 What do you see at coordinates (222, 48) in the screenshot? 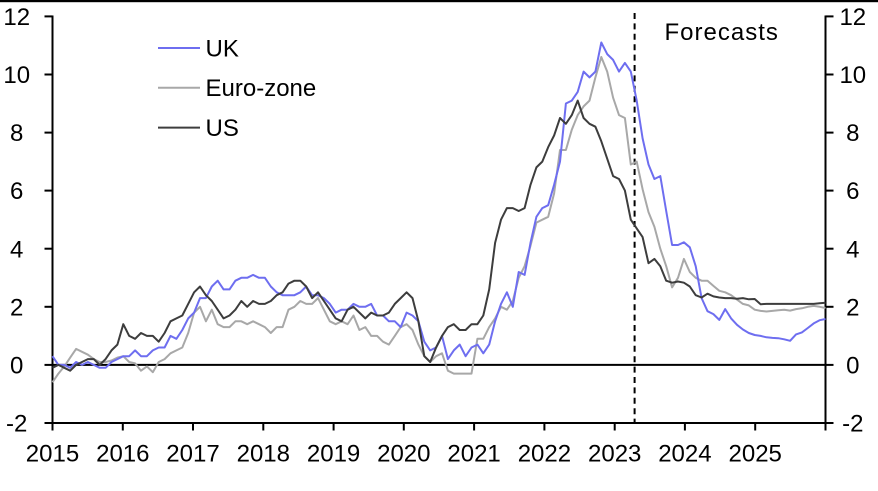
I see `svg-text: UK` at bounding box center [222, 48].